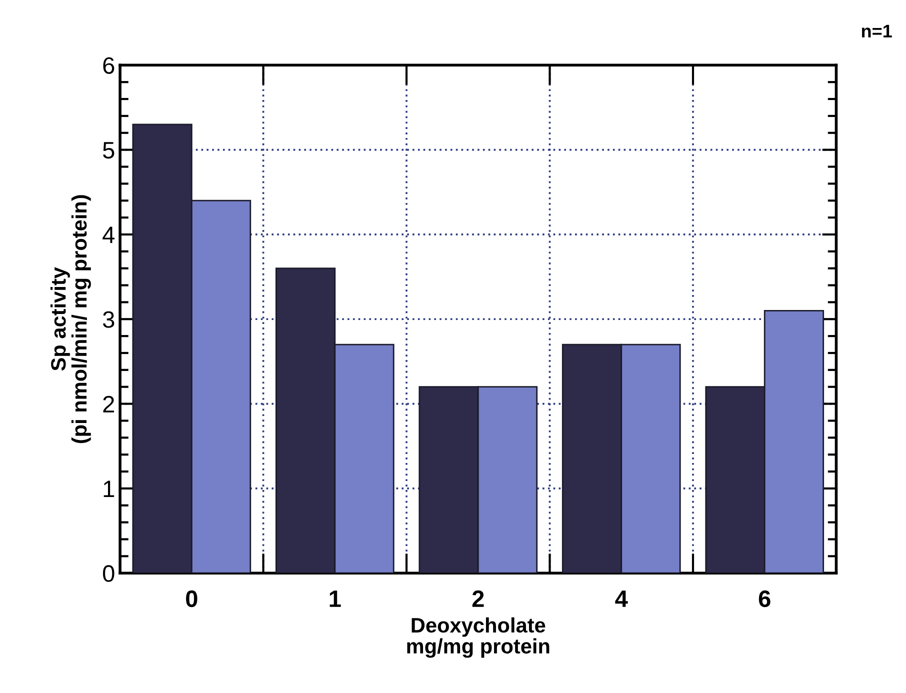  What do you see at coordinates (70, 319) in the screenshot?
I see `y-axis-title: Sp activity (pi nmol/min/ mg protein)` at bounding box center [70, 319].